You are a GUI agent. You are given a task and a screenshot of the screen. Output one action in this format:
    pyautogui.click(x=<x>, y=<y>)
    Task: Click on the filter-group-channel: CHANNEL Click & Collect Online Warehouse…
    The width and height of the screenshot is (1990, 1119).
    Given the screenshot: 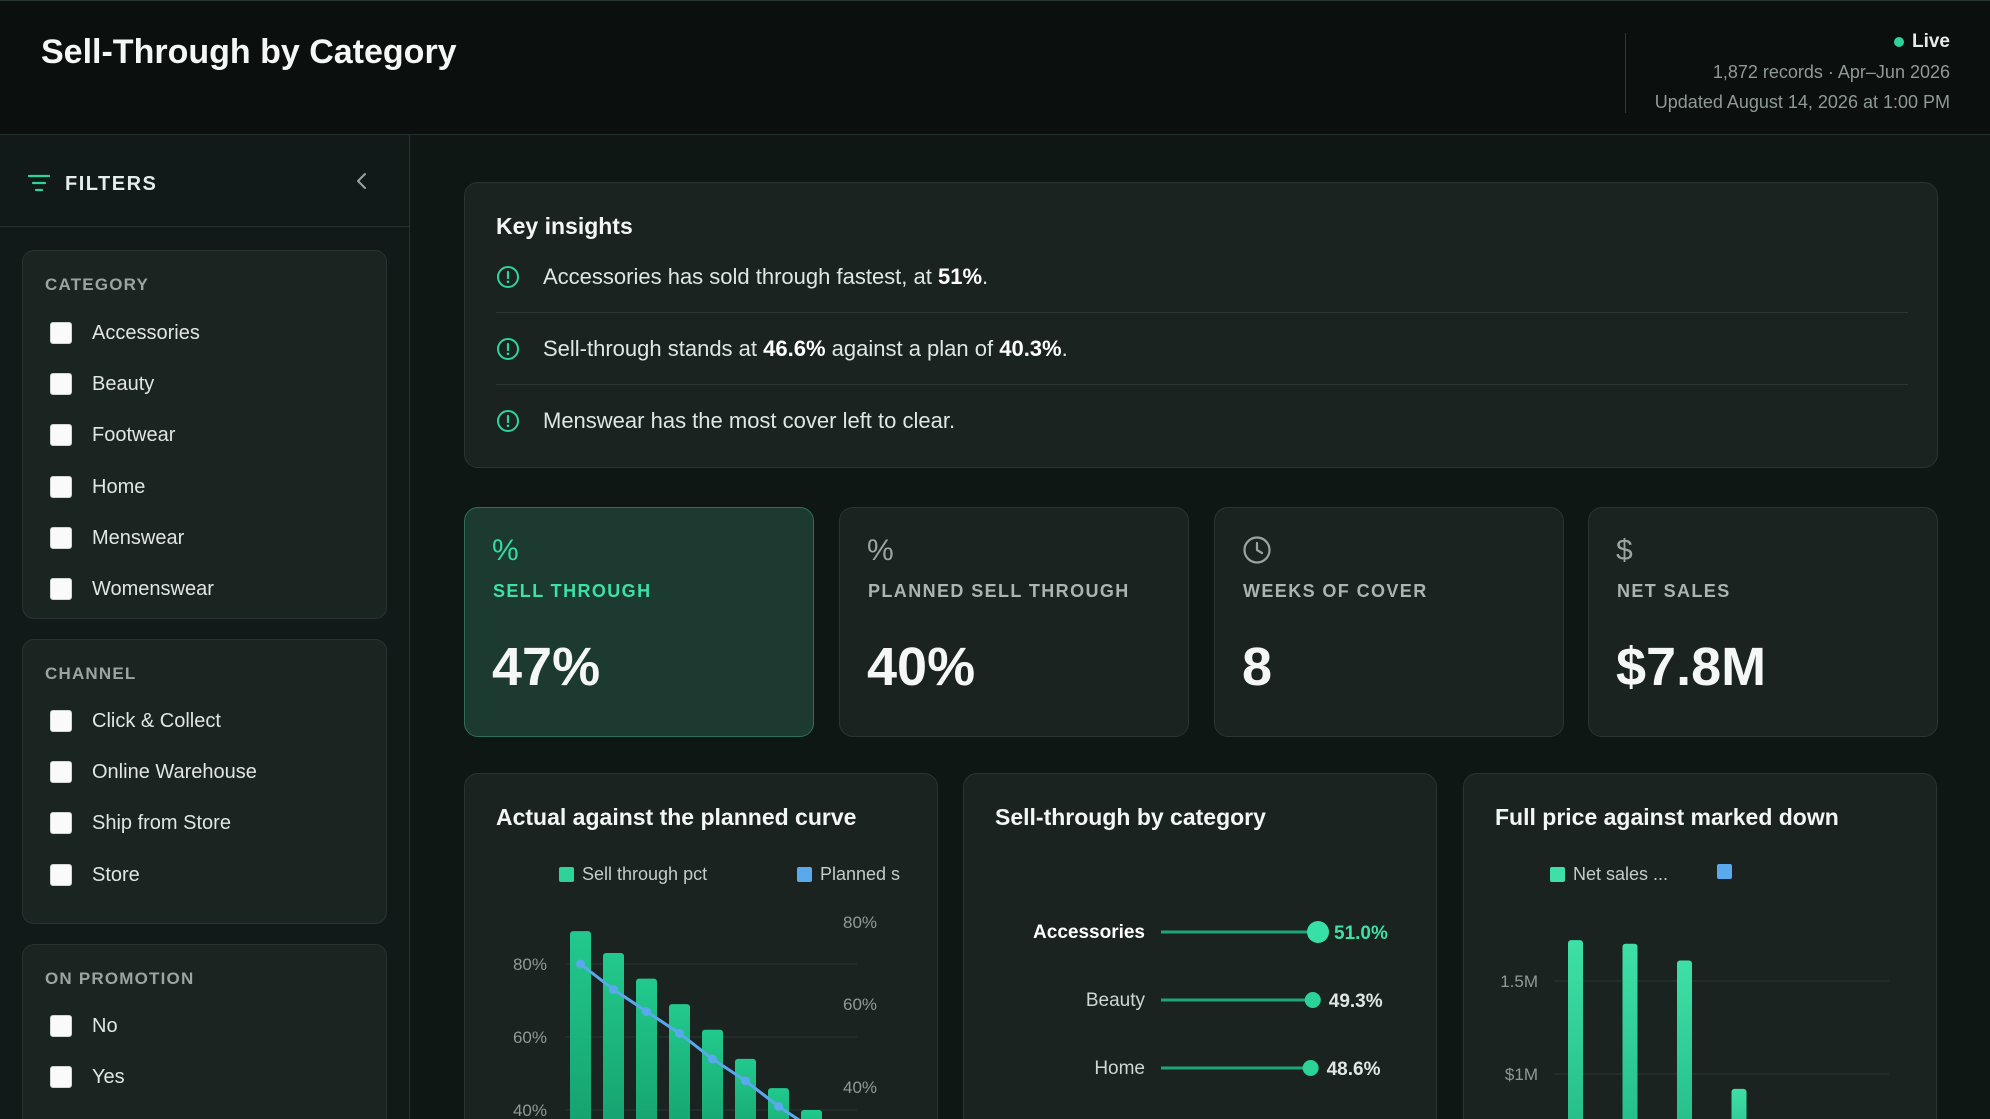 What is the action you would take?
    pyautogui.click(x=204, y=781)
    